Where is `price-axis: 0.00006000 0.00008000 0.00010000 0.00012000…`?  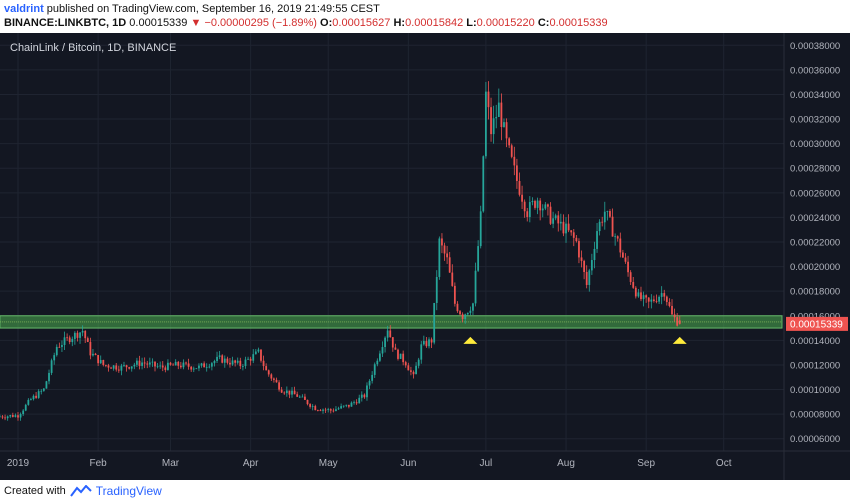
price-axis: 0.00006000 0.00008000 0.00010000 0.00012000… is located at coordinates (815, 243).